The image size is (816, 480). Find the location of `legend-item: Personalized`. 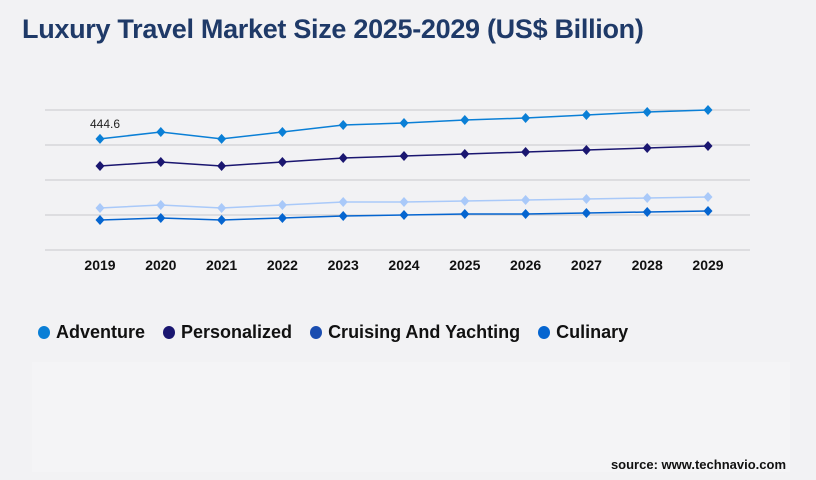

legend-item: Personalized is located at coordinates (227, 332).